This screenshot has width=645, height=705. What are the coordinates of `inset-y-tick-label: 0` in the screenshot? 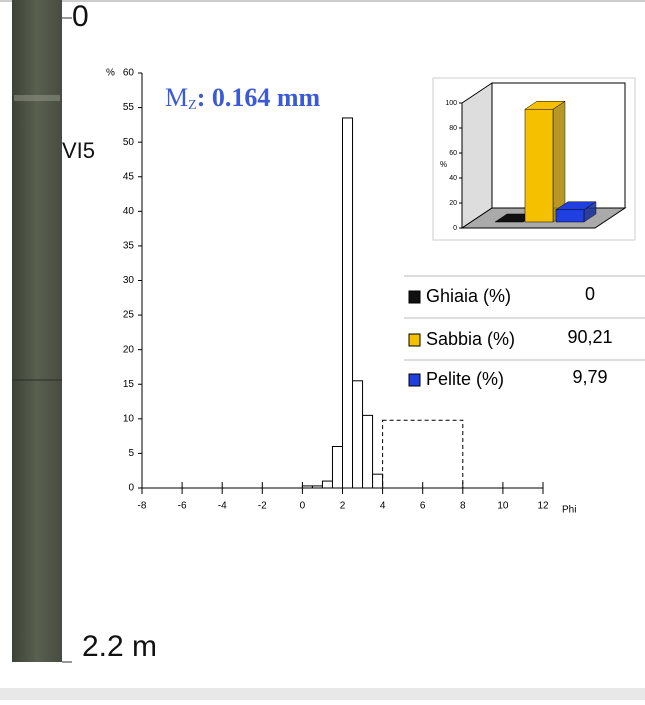 It's located at (455, 228).